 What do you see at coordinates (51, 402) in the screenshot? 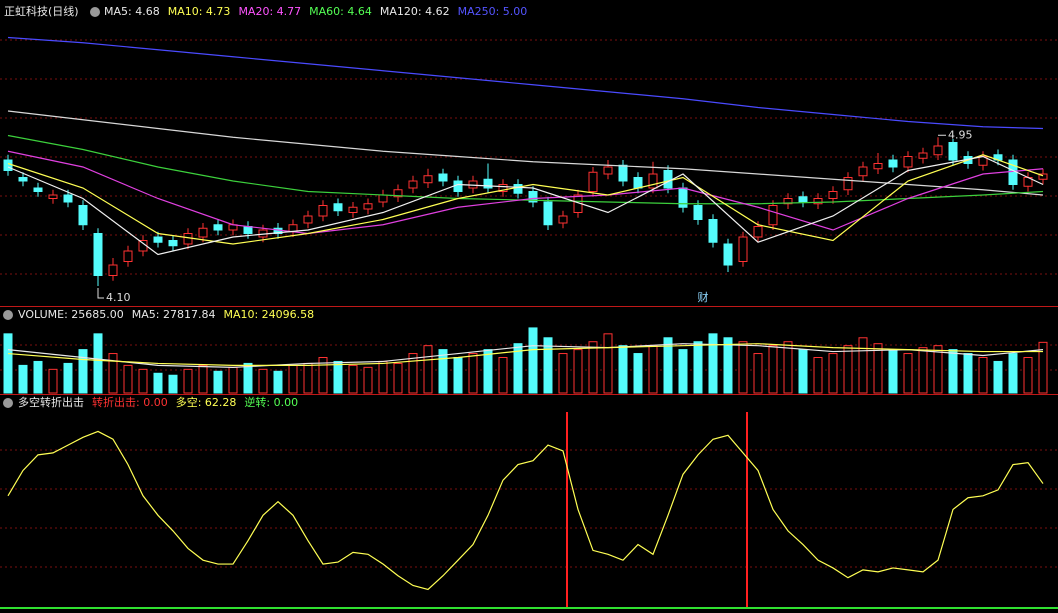
I see `indicator-title: 多空转折出击` at bounding box center [51, 402].